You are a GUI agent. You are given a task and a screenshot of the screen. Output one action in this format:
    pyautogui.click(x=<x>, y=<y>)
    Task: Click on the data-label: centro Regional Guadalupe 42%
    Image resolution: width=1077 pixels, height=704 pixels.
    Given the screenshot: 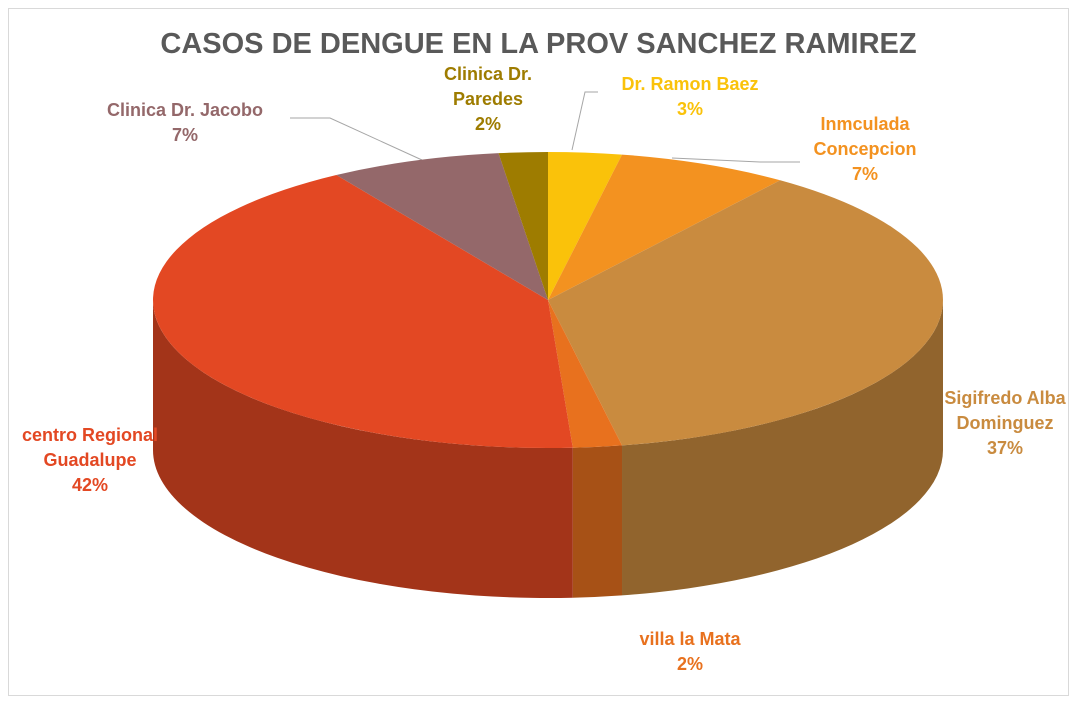 What is the action you would take?
    pyautogui.click(x=90, y=460)
    